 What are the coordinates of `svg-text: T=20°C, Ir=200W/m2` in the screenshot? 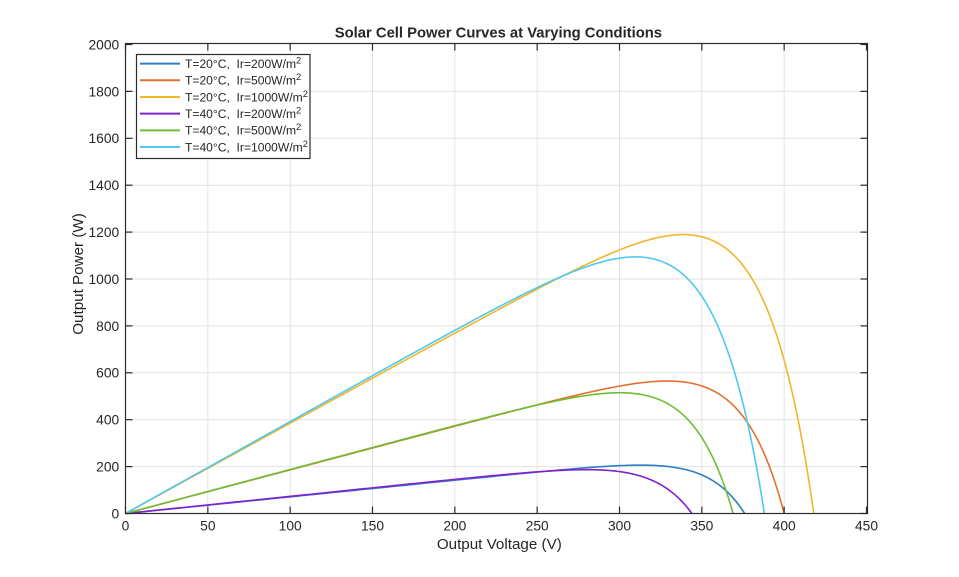 It's located at (243, 64).